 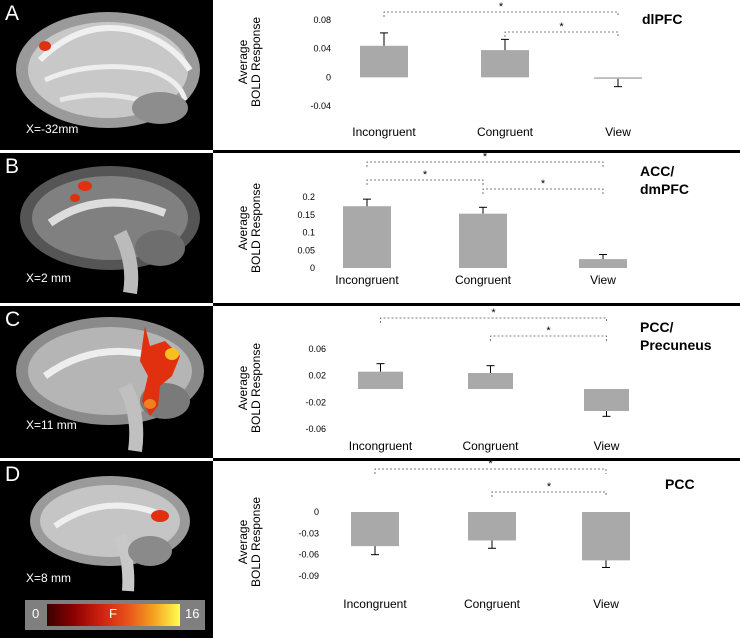 I want to click on chart1-bar-view, so click(x=618, y=78).